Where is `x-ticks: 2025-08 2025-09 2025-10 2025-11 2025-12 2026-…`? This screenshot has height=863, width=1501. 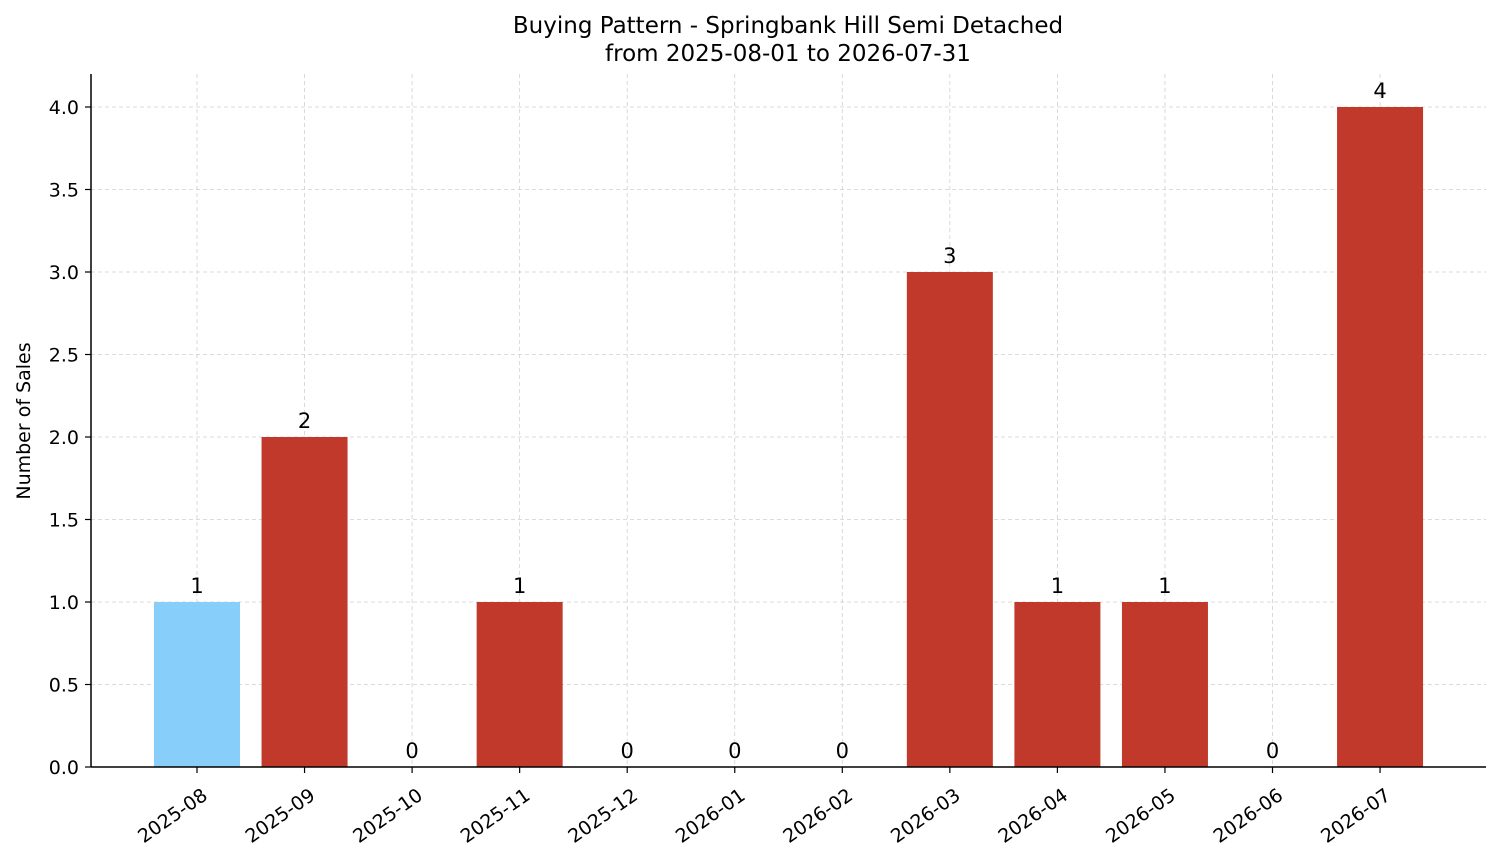 x-ticks: 2025-08 2025-09 2025-10 2025-11 2025-12 2026-… is located at coordinates (764, 807).